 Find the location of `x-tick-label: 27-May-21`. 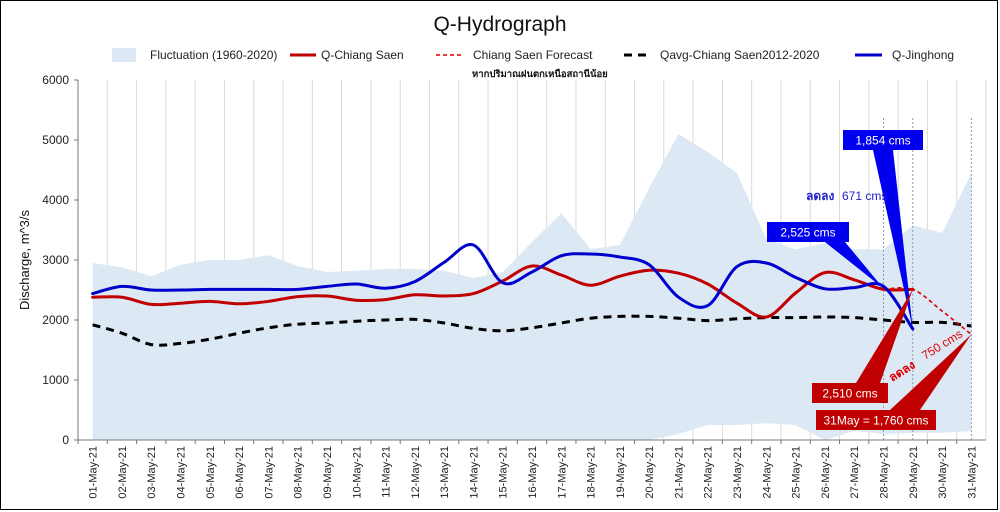

x-tick-label: 27-May-21 is located at coordinates (855, 472).